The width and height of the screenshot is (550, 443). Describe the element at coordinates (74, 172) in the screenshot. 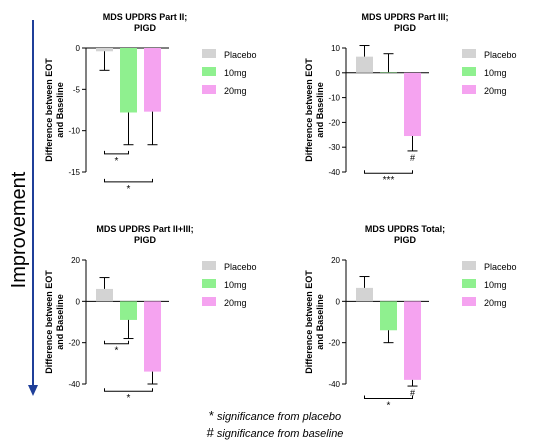

I see `y-tick-label: -15` at that location.